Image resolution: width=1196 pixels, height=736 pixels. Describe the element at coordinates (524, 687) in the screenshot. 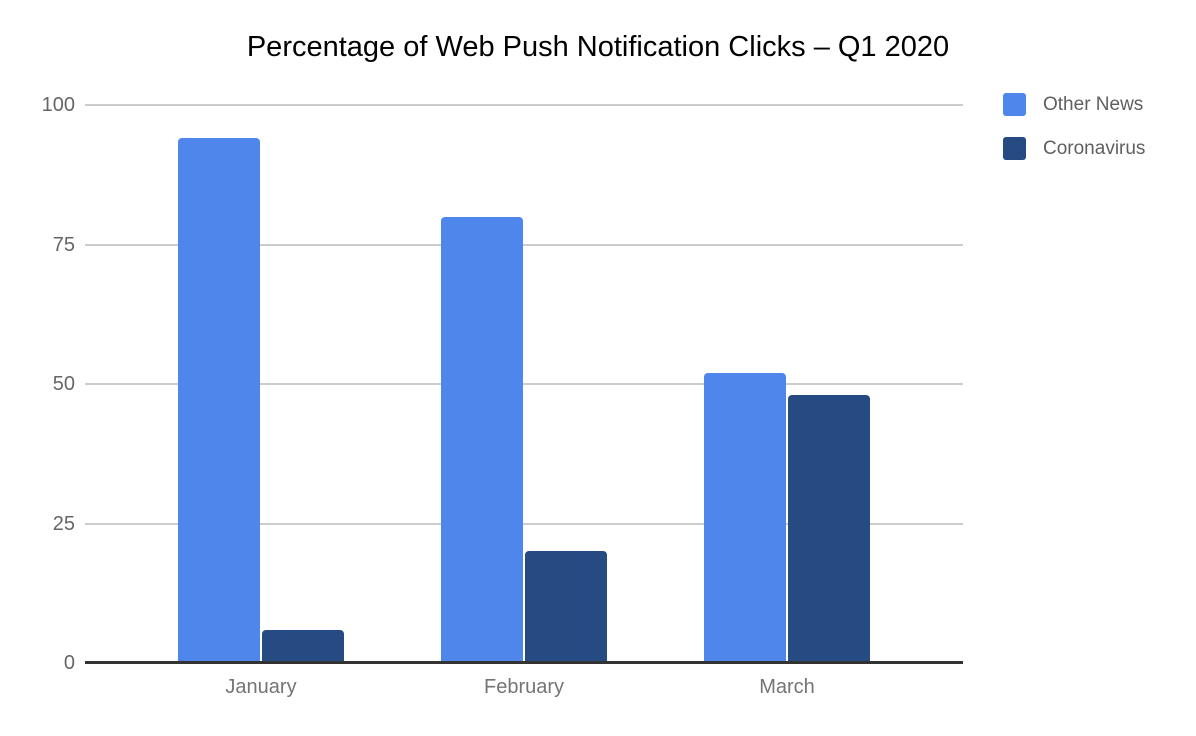

I see `x-category-label-february: February` at that location.